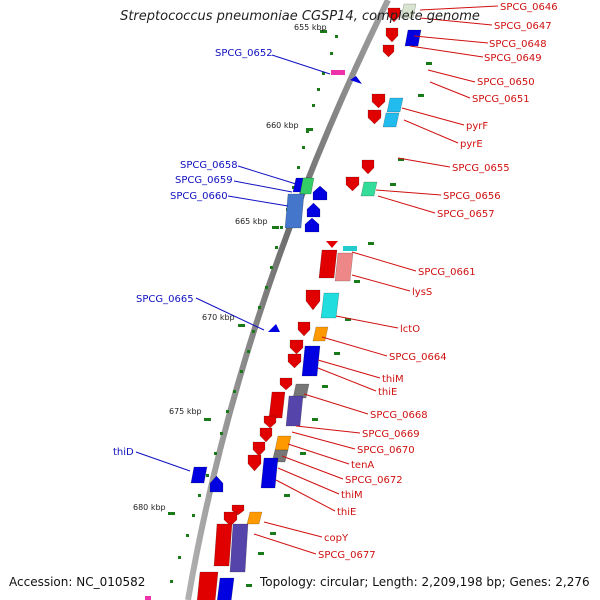  What do you see at coordinates (523, 26) in the screenshot?
I see `gene-label-spcg-0647: SPCG_0647` at bounding box center [523, 26].